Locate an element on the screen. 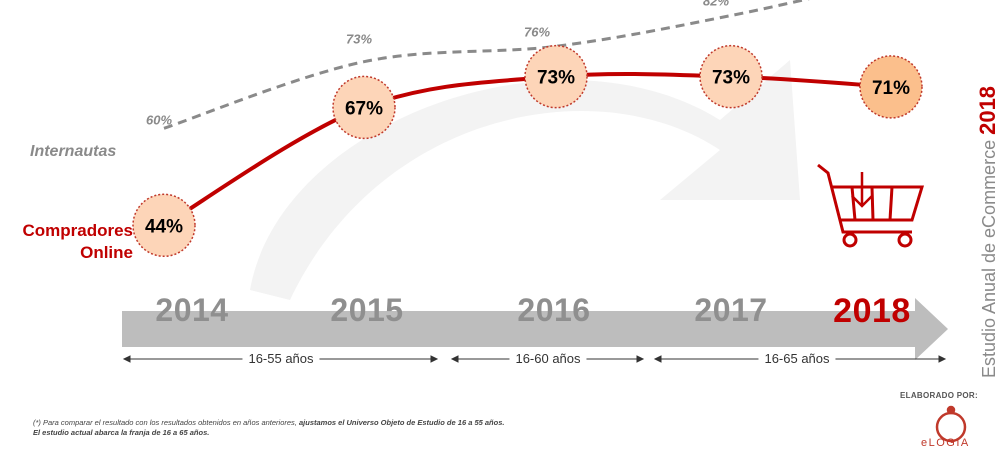  study-title: Estudio Anual de eCommerce 2018 is located at coordinates (988, 232).